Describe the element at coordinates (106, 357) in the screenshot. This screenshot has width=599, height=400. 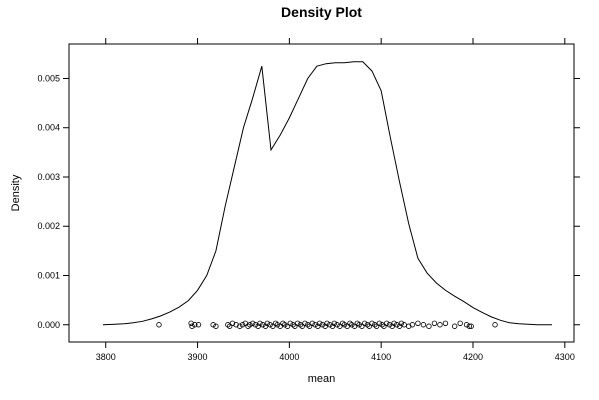
I see `x-tick-label: 3800` at that location.